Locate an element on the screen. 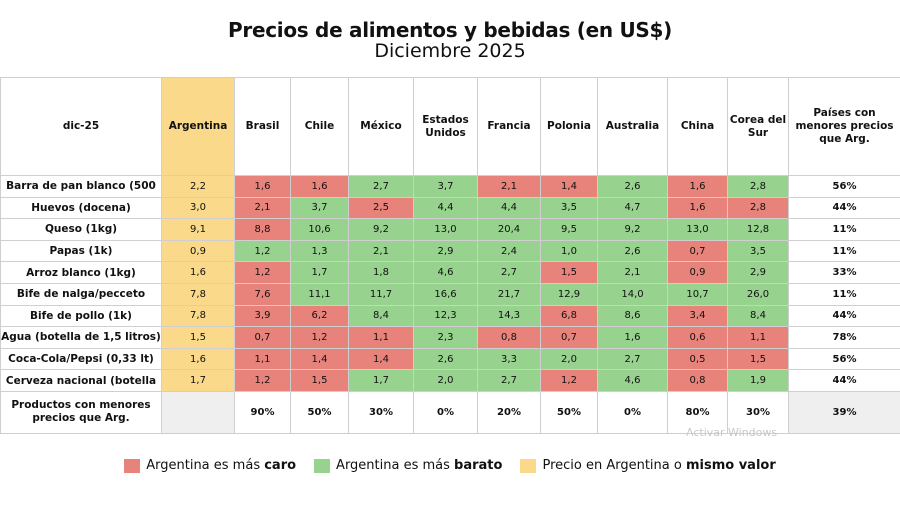  price-cell: 11,7 is located at coordinates (381, 294).